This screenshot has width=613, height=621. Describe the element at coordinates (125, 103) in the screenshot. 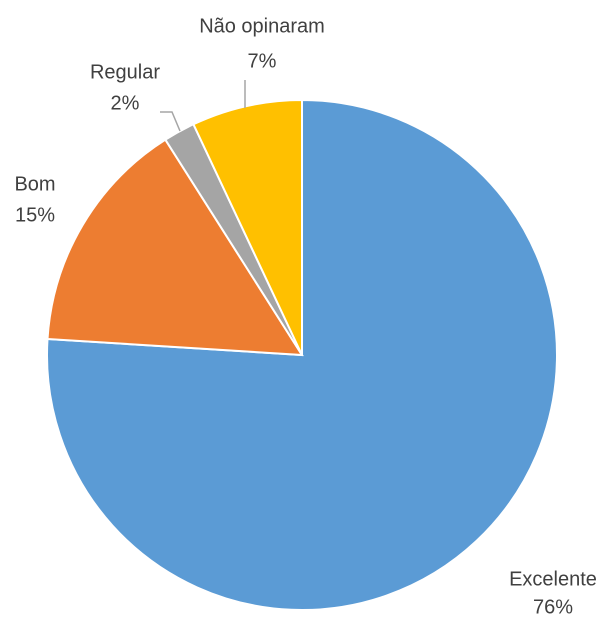

I see `value-label: 2%` at that location.